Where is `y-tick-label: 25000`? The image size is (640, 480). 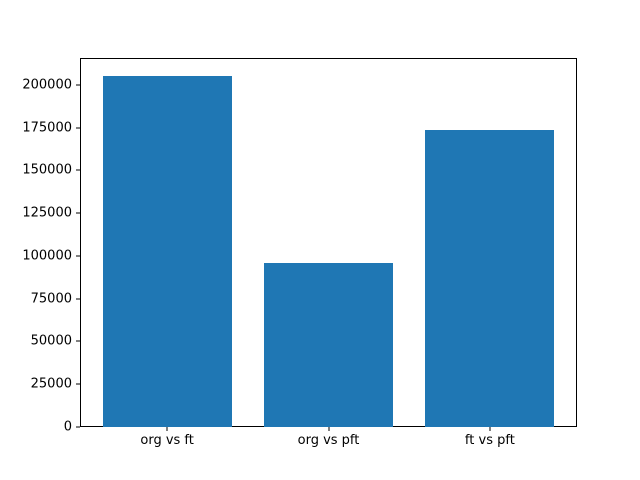 y-tick-label: 25000 is located at coordinates (51, 384).